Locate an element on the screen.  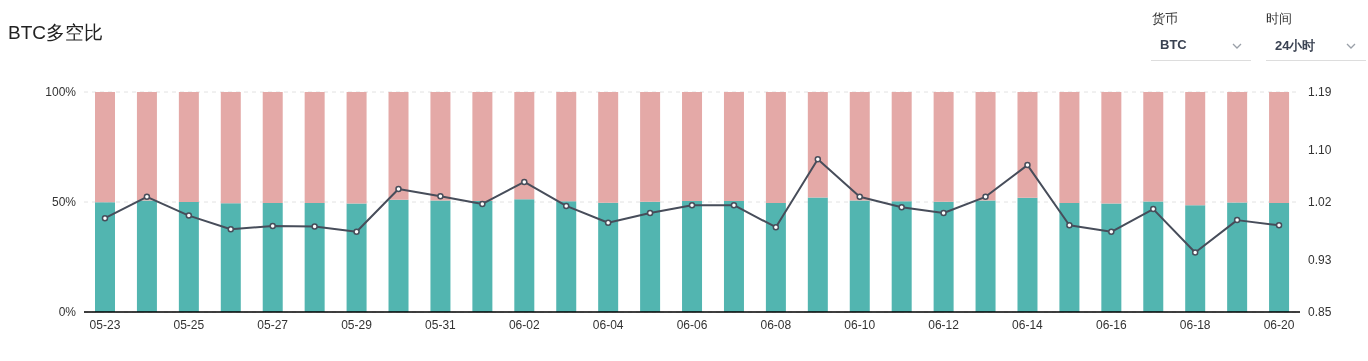
x-tick-label: 06-06 is located at coordinates (692, 324).